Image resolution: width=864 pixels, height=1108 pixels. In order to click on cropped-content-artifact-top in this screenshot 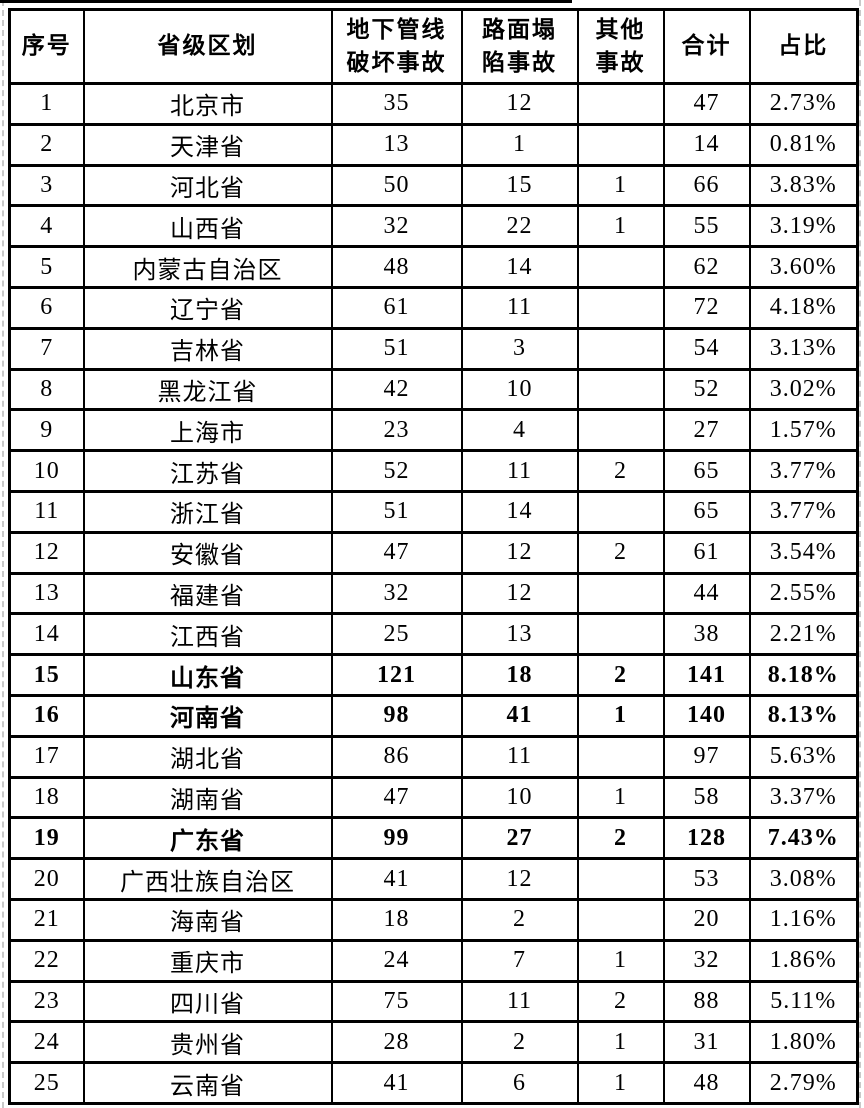, I will do `click(286, 1)`.